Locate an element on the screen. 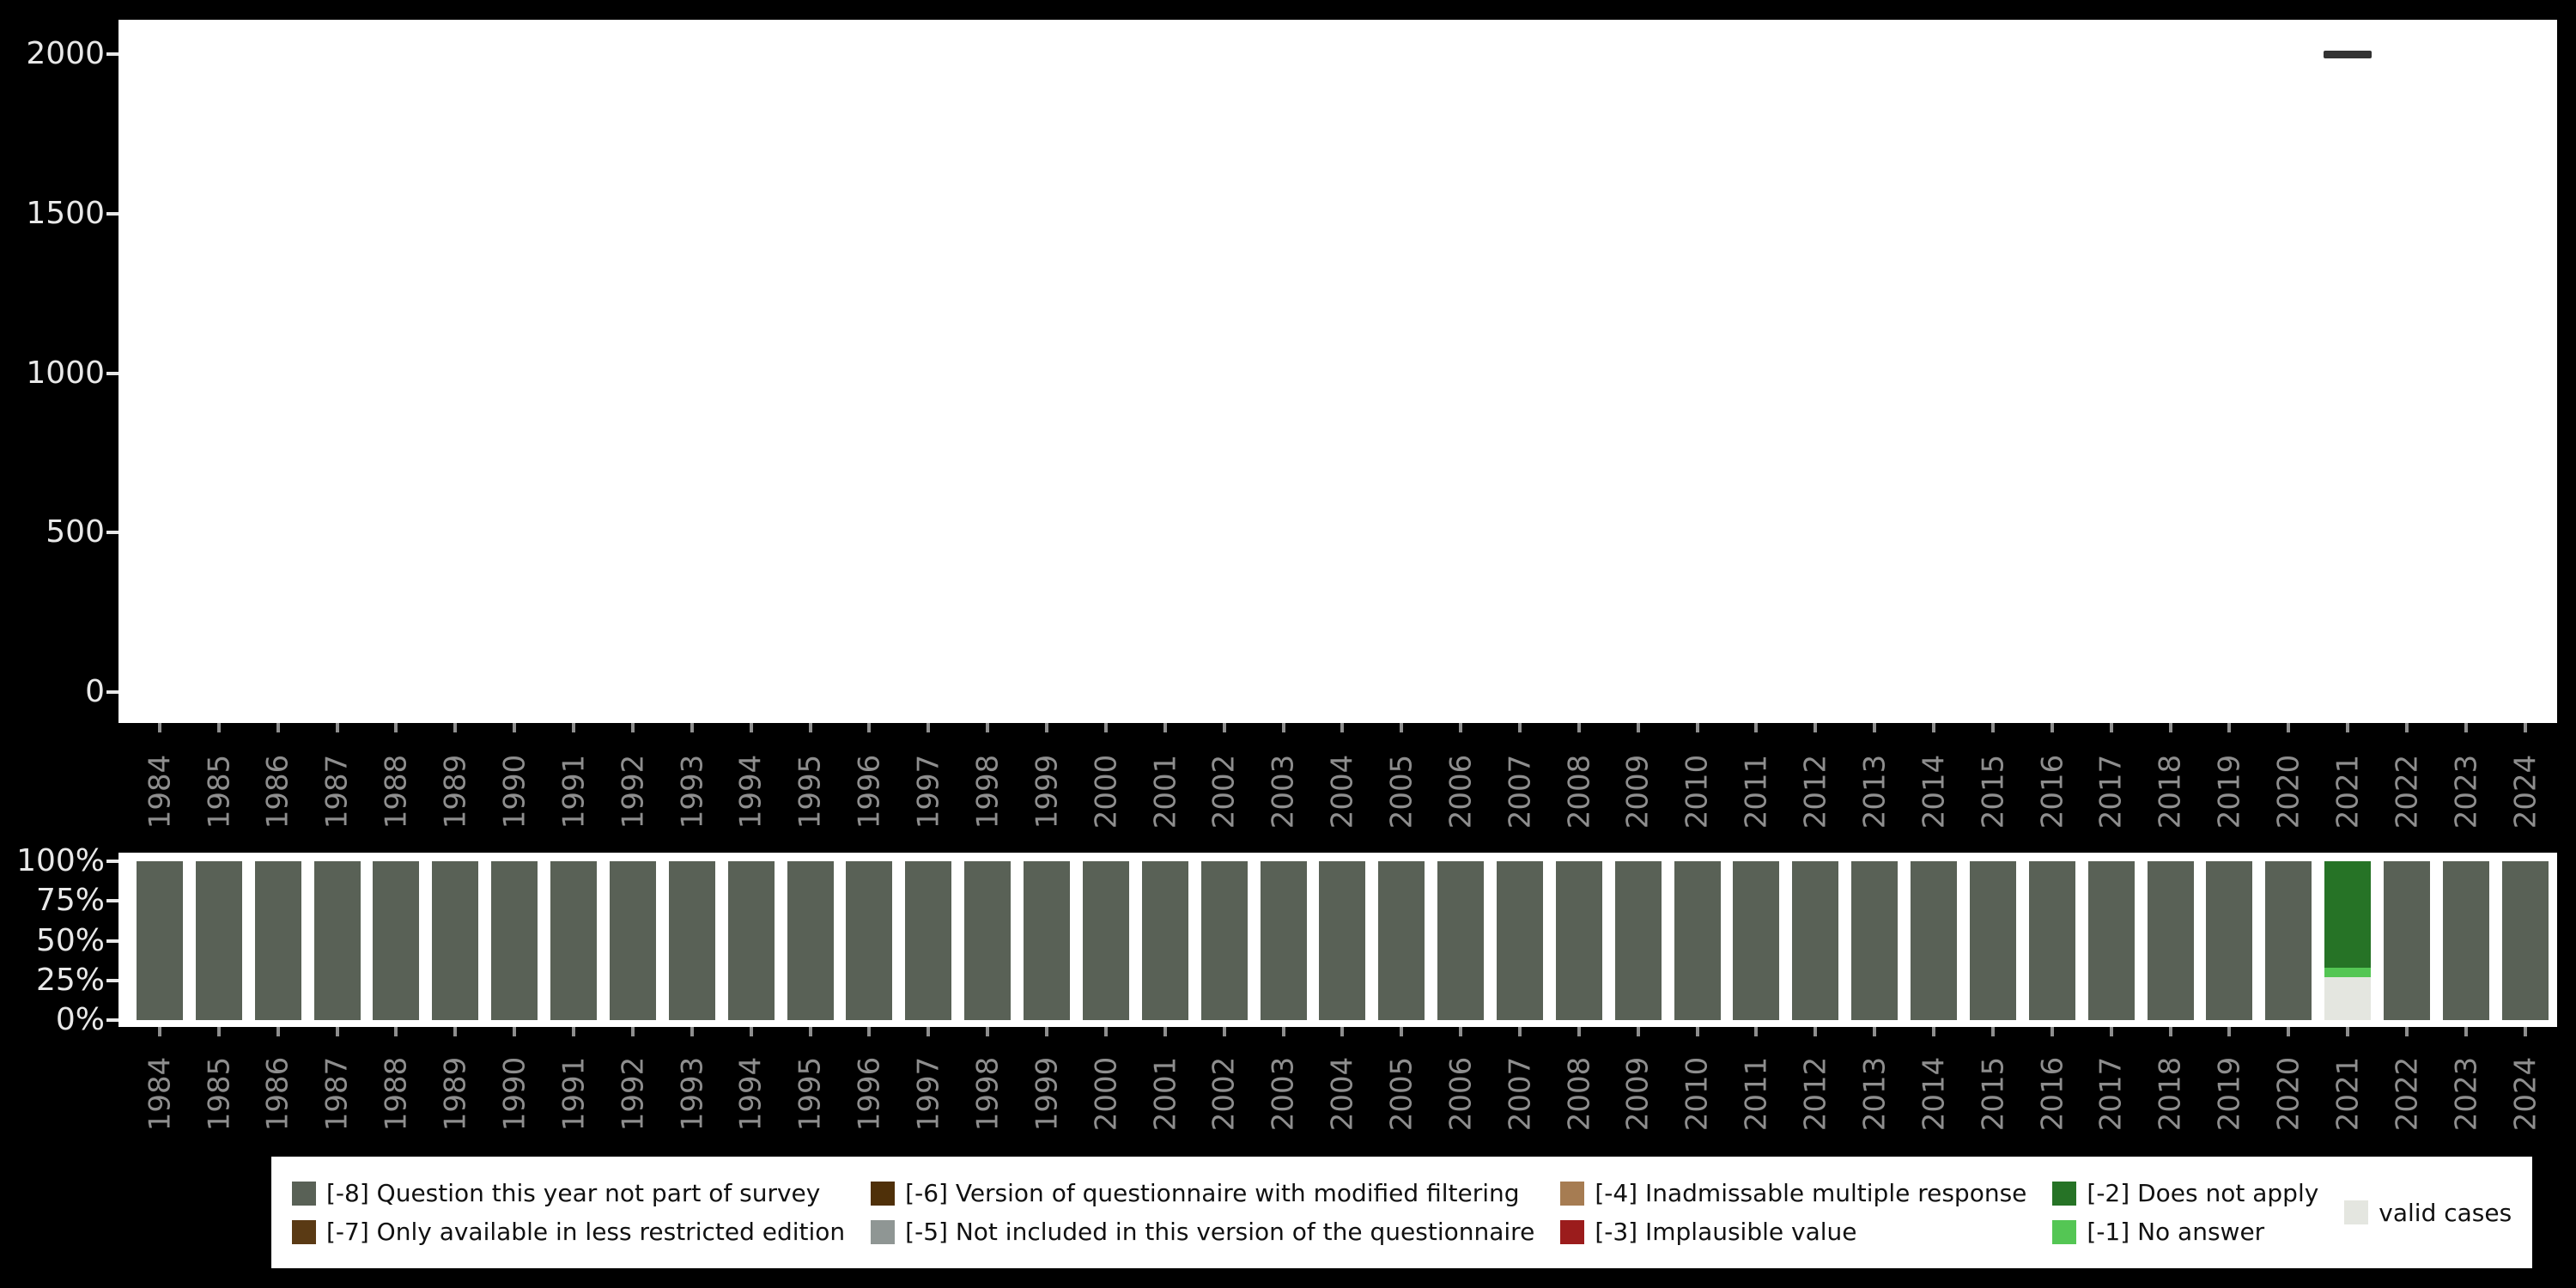 This screenshot has height=1288, width=2576. x-axis-year-text: 2024 is located at coordinates (2525, 792).